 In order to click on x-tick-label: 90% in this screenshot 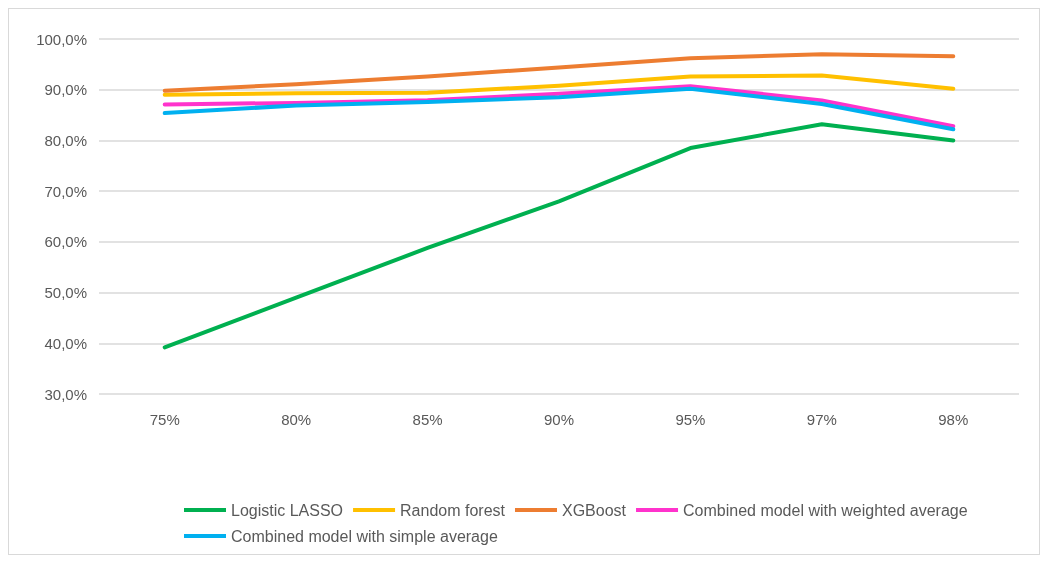, I will do `click(559, 419)`.